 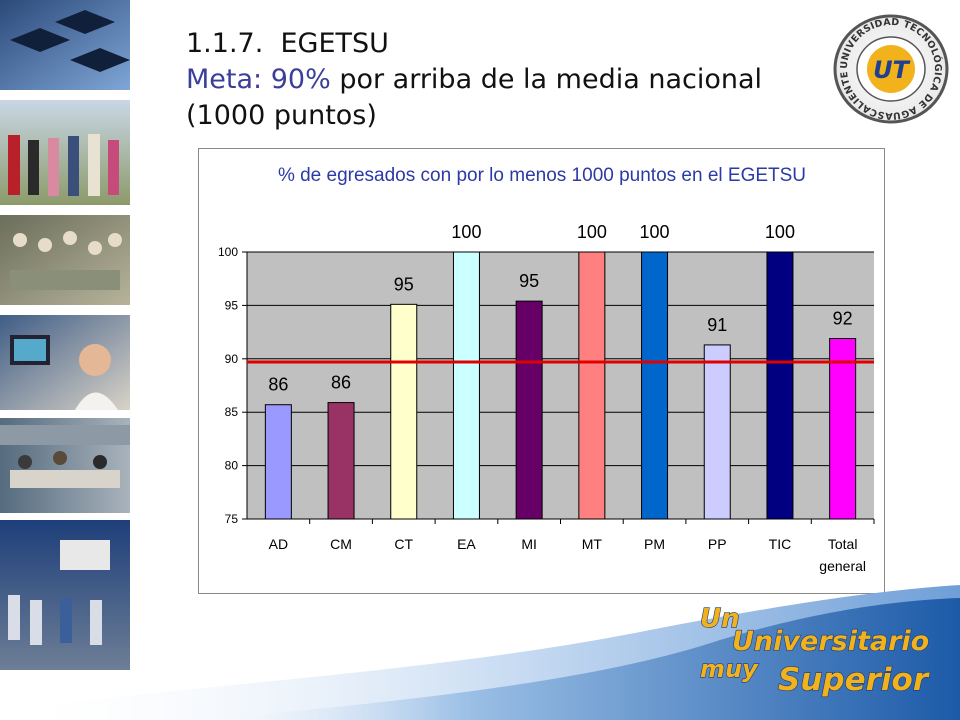 I want to click on basketball-figures, so click(x=59, y=592).